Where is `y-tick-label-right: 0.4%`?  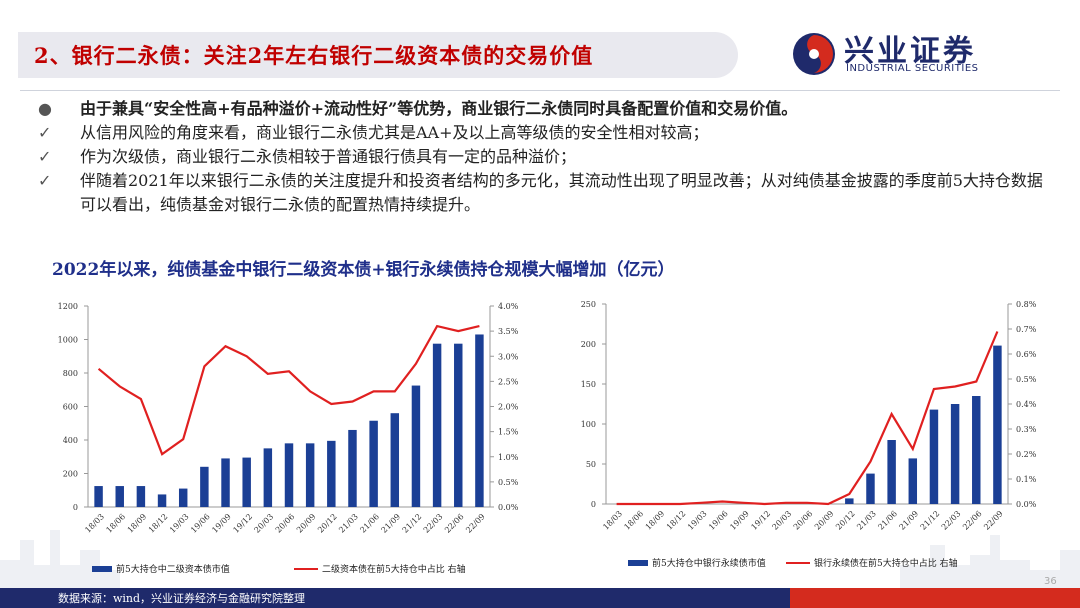
y-tick-label-right: 0.4% is located at coordinates (1026, 404).